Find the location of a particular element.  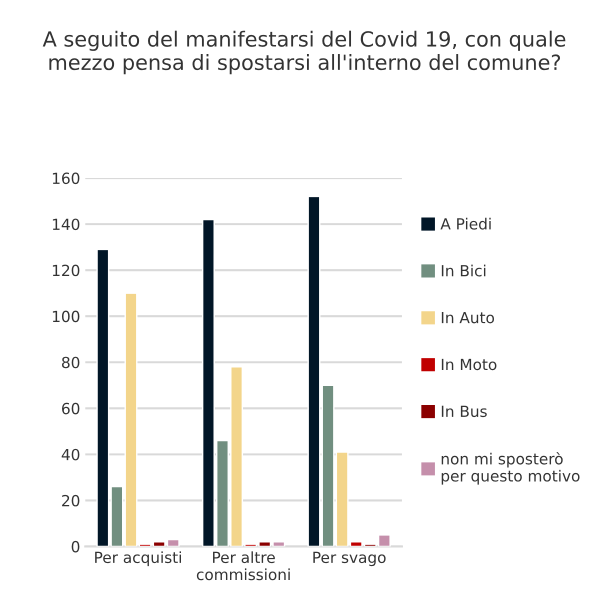

y-tick-label: 20 is located at coordinates (71, 500).